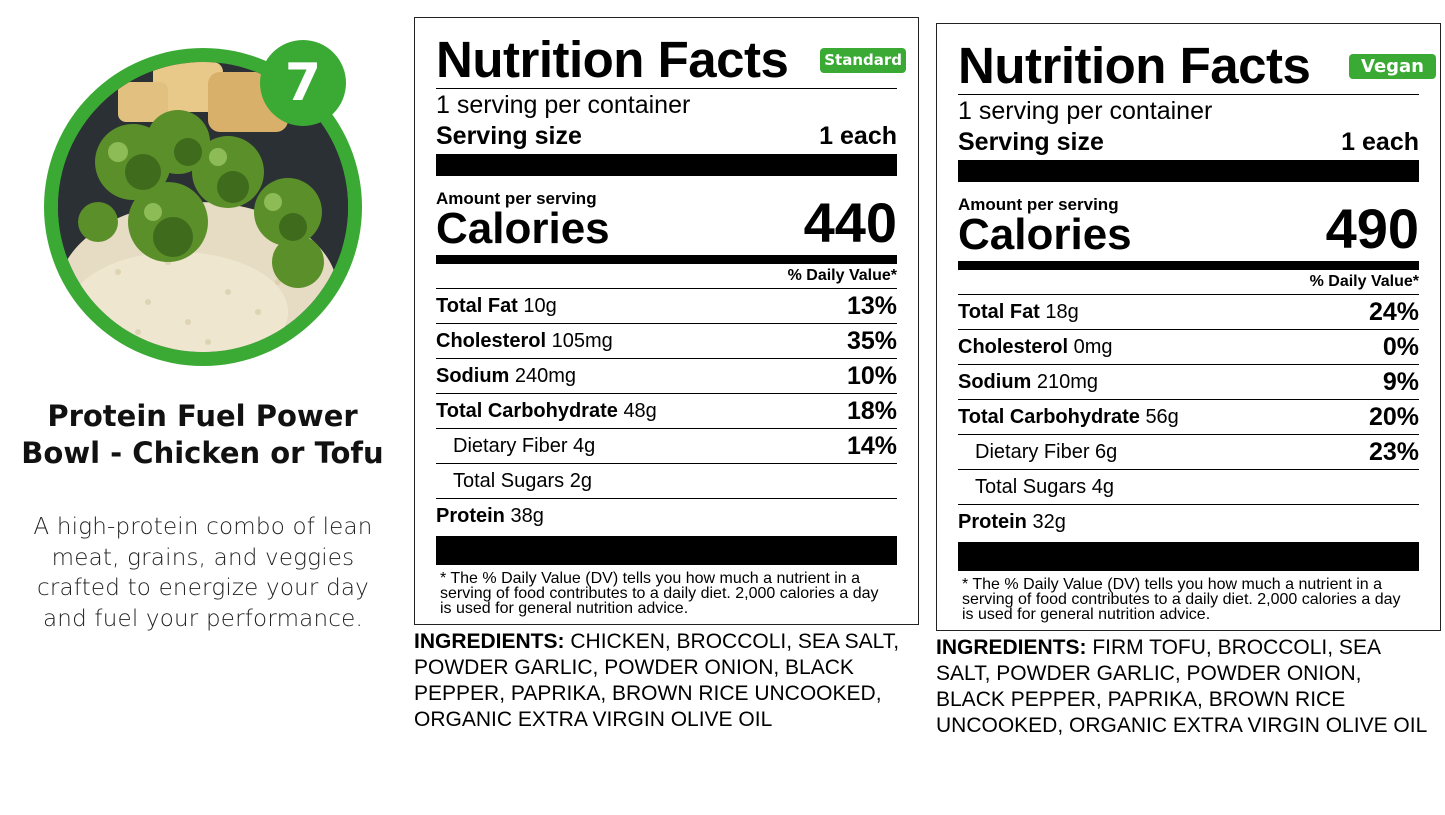 The height and width of the screenshot is (815, 1445). I want to click on nutrient-row: Total Fat 18g 24%, so click(1188, 312).